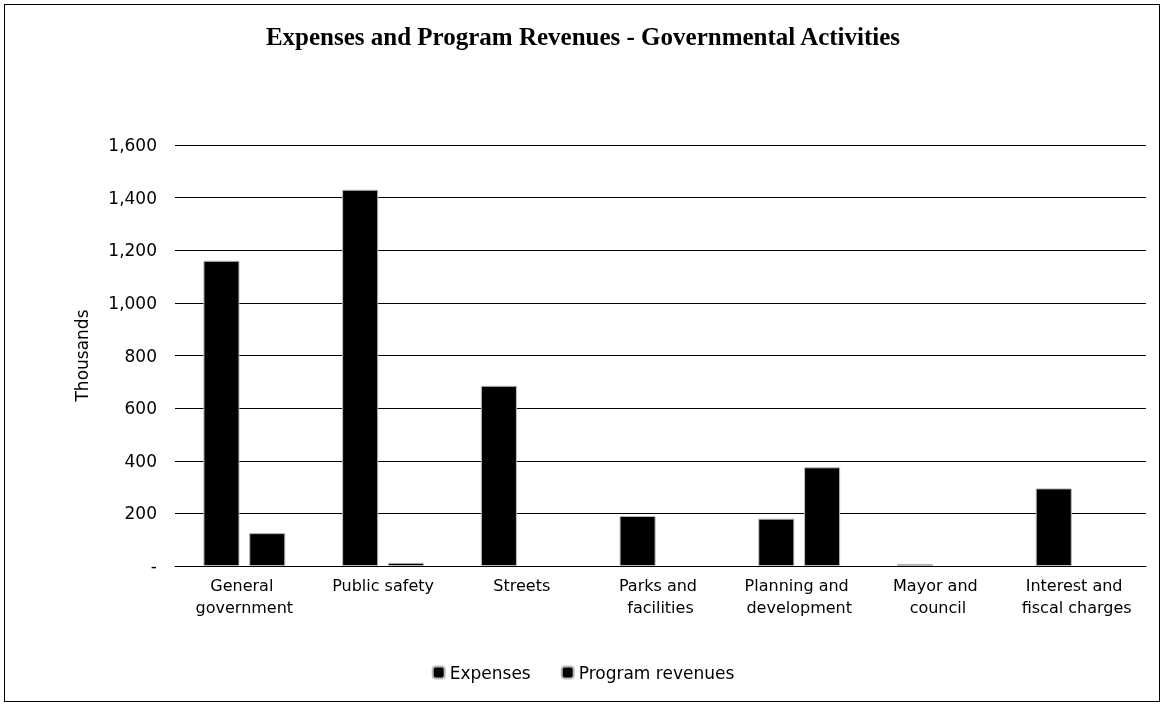  Describe the element at coordinates (583, 36) in the screenshot. I see `chart-title: Expenses and Program Revenues - Governmental Activities` at that location.